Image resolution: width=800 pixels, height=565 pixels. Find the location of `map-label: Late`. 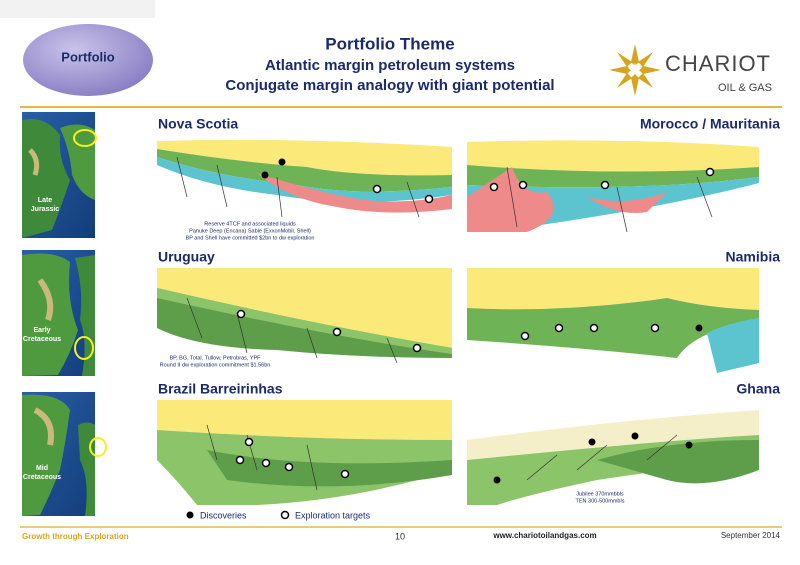

map-label: Late is located at coordinates (45, 200).